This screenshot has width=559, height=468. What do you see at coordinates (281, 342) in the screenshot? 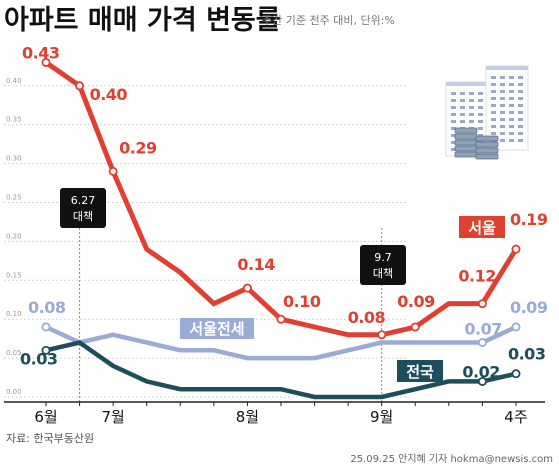
I see `series-line-jeonse` at bounding box center [281, 342].